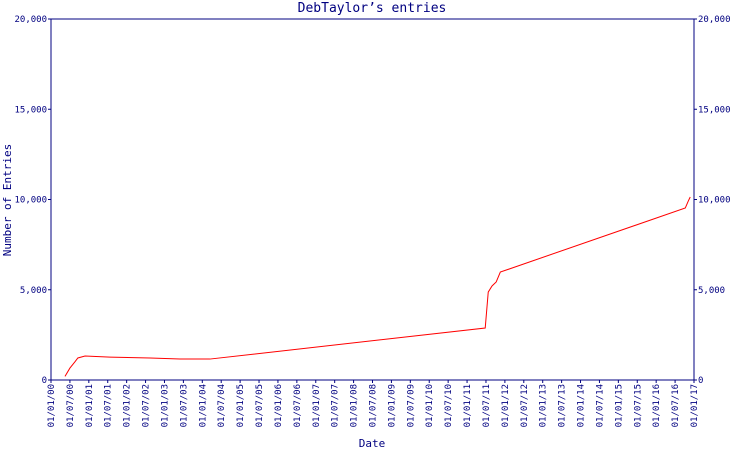  What do you see at coordinates (336, 405) in the screenshot?
I see `x-tick-label: 01/07/07` at bounding box center [336, 405].